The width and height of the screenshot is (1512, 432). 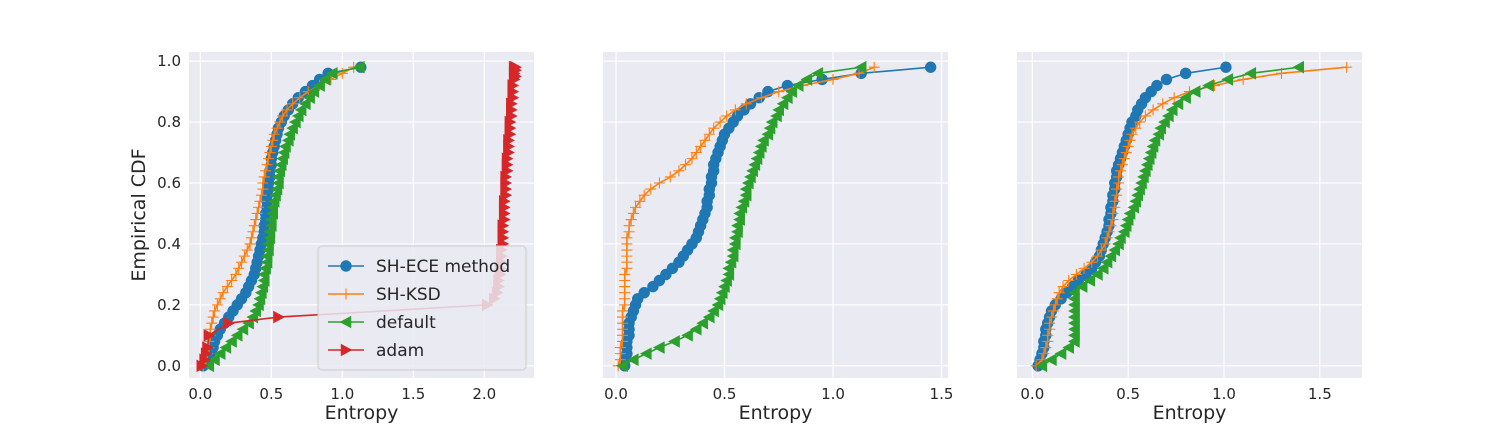 I want to click on y-tick-label: 0.6, so click(x=169, y=183).